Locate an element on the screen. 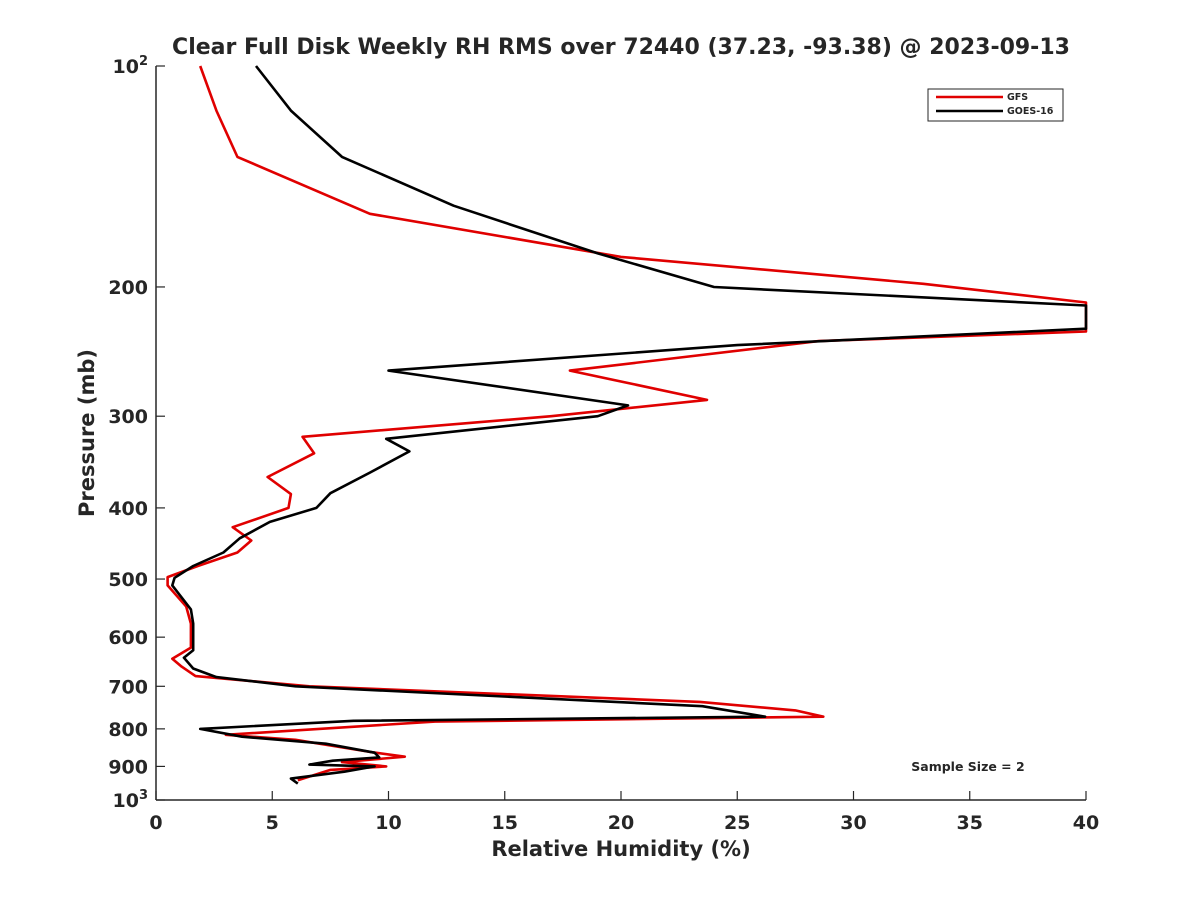  y-tick-label: 10² is located at coordinates (131, 66).